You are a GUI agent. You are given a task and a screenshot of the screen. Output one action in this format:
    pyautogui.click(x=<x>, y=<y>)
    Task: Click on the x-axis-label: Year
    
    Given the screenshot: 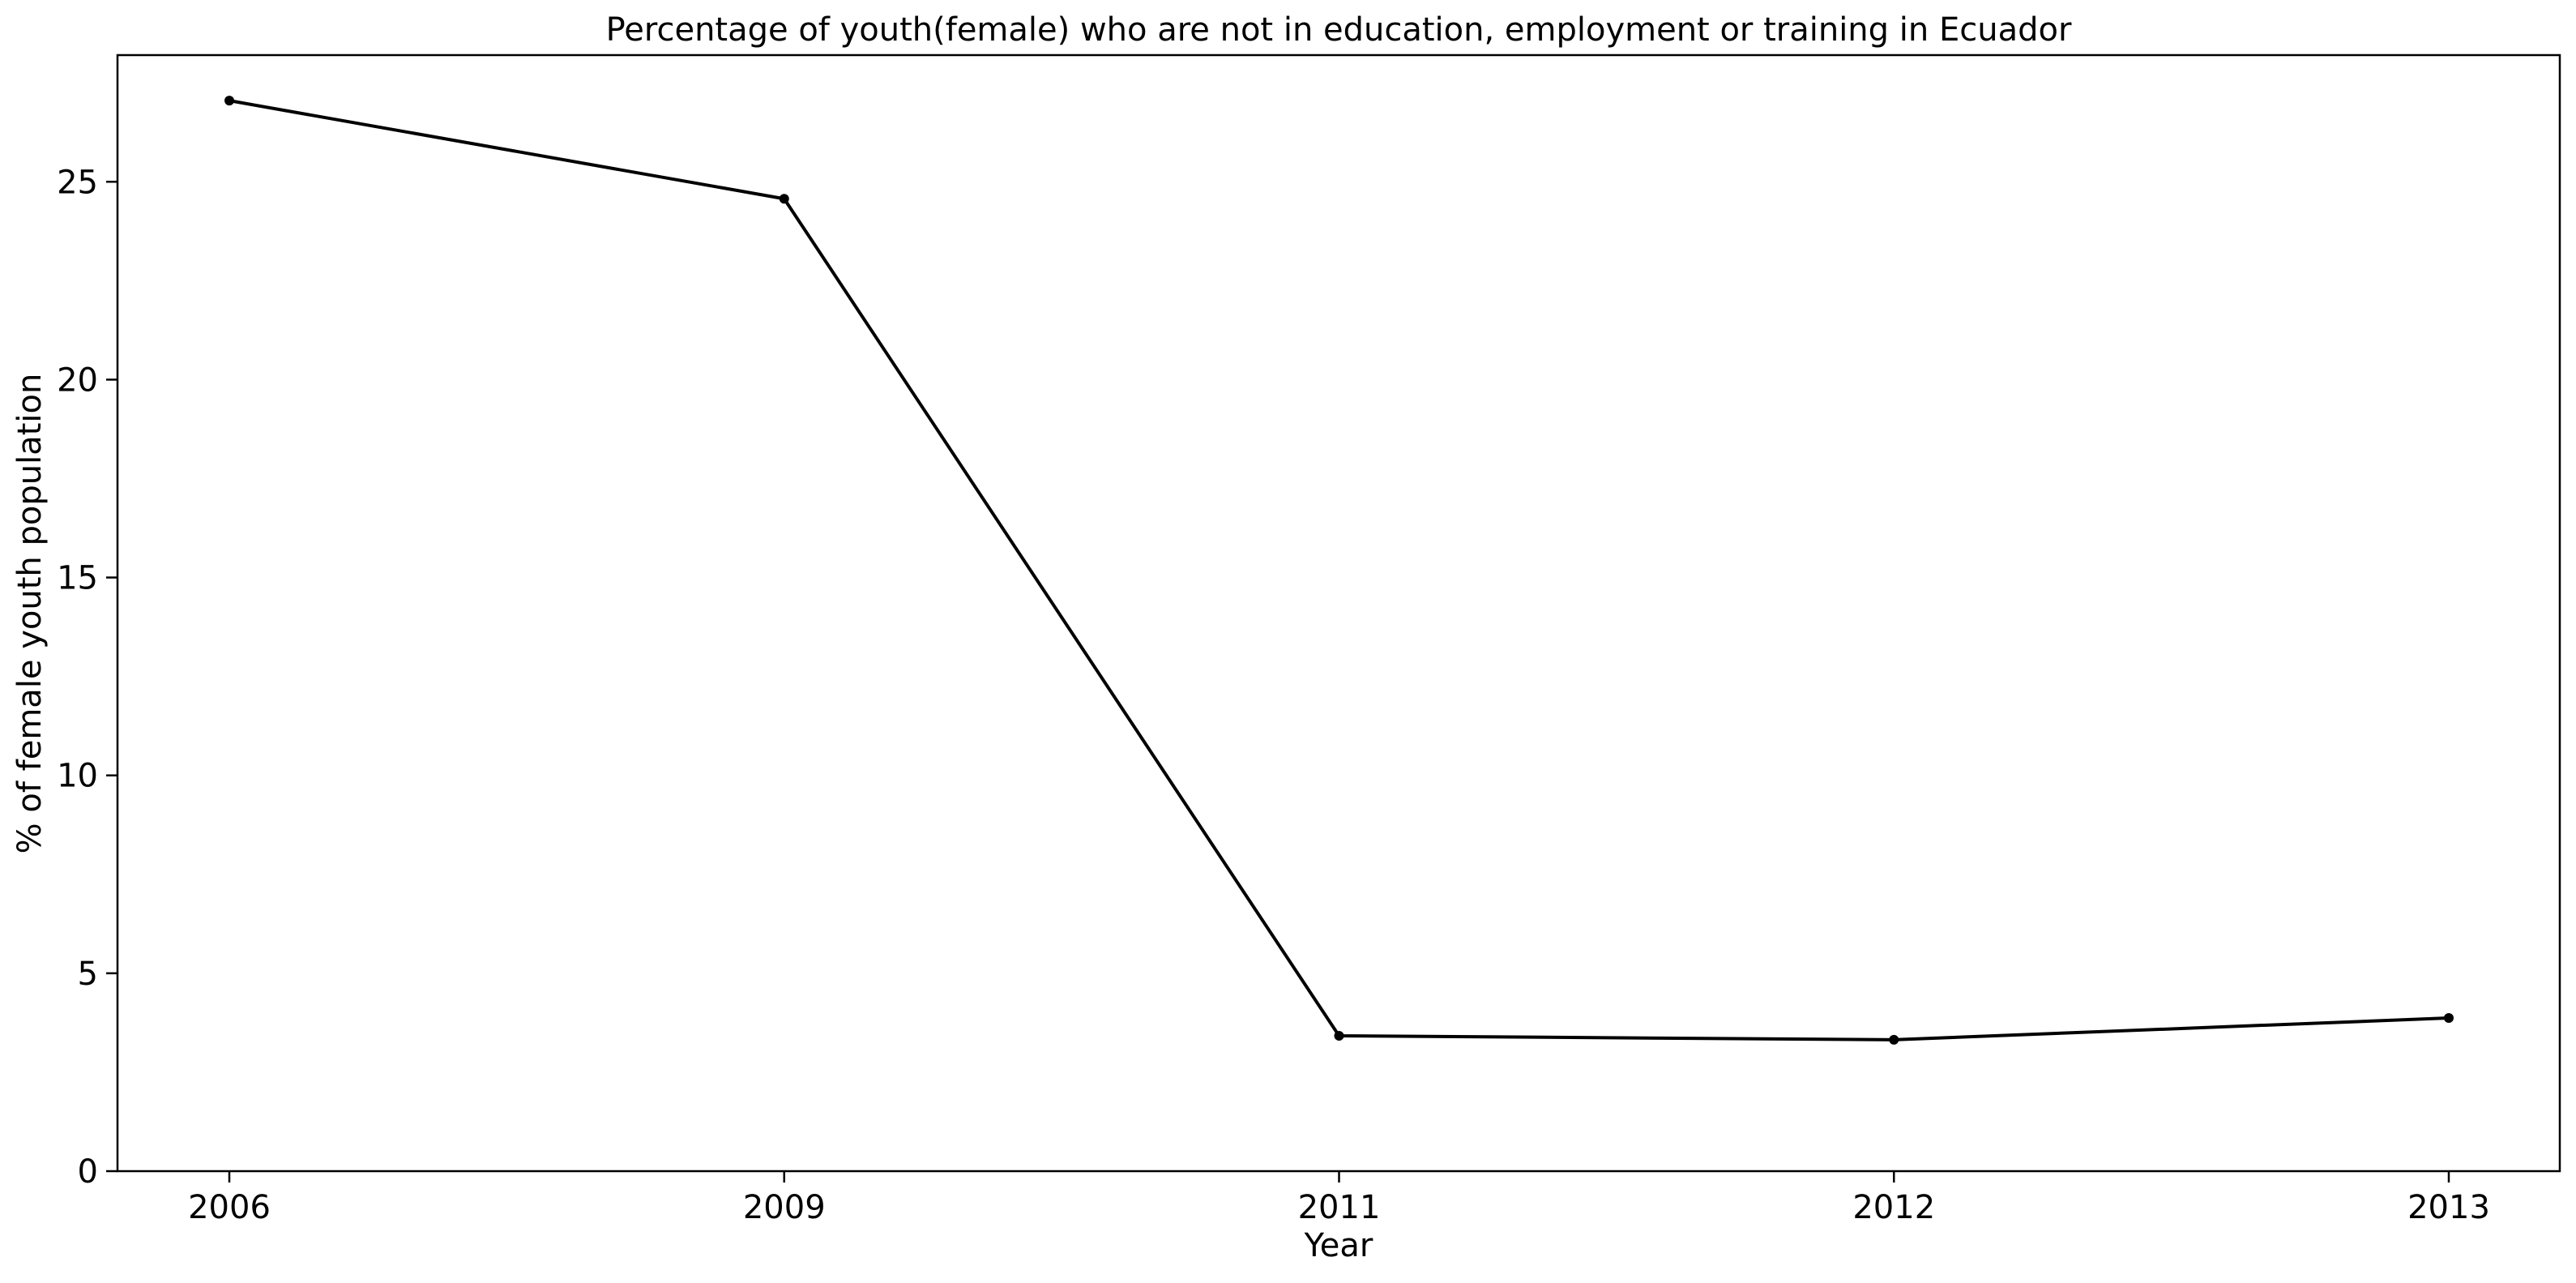 What is the action you would take?
    pyautogui.click(x=1338, y=1245)
    